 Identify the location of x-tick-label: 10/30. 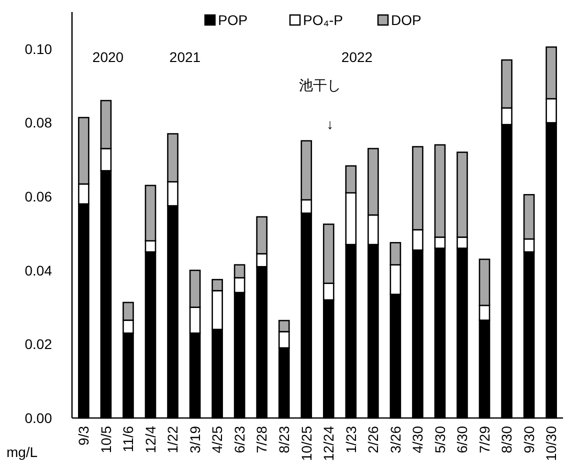
(551, 444).